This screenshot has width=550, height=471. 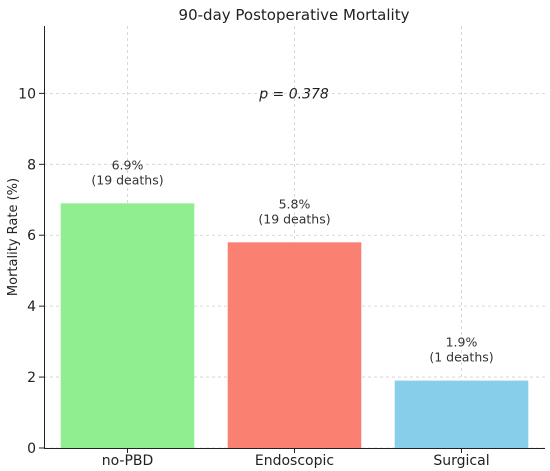 What do you see at coordinates (128, 461) in the screenshot?
I see `x-tick-label: no-PBD` at bounding box center [128, 461].